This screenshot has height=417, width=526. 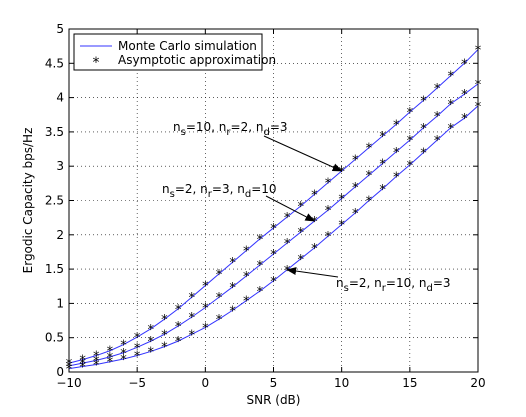 I want to click on y-tick-label: 0.5, so click(x=54, y=338).